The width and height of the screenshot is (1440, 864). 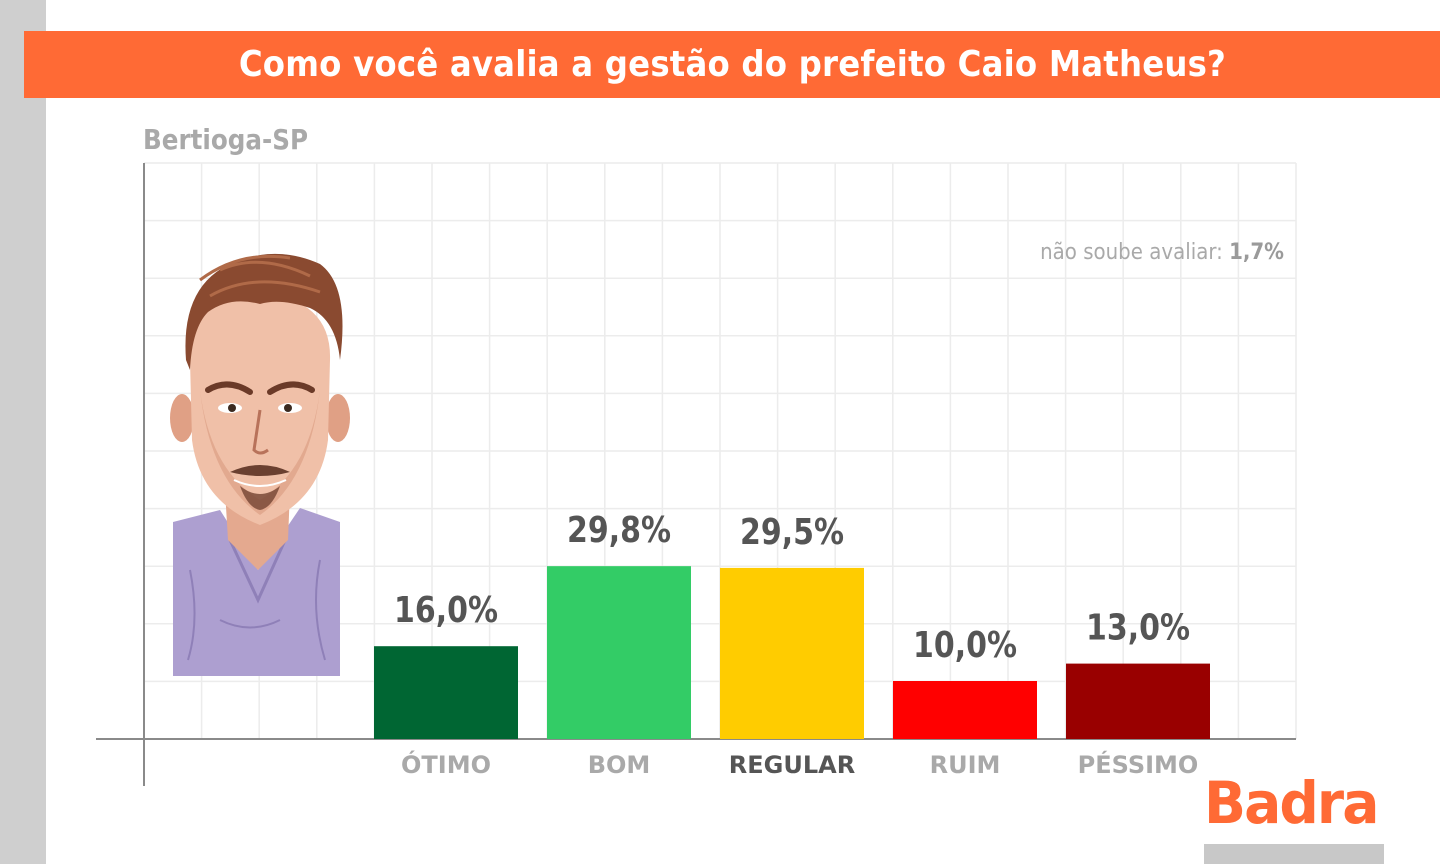 What do you see at coordinates (1291, 803) in the screenshot?
I see `brand-logo-text: Badra` at bounding box center [1291, 803].